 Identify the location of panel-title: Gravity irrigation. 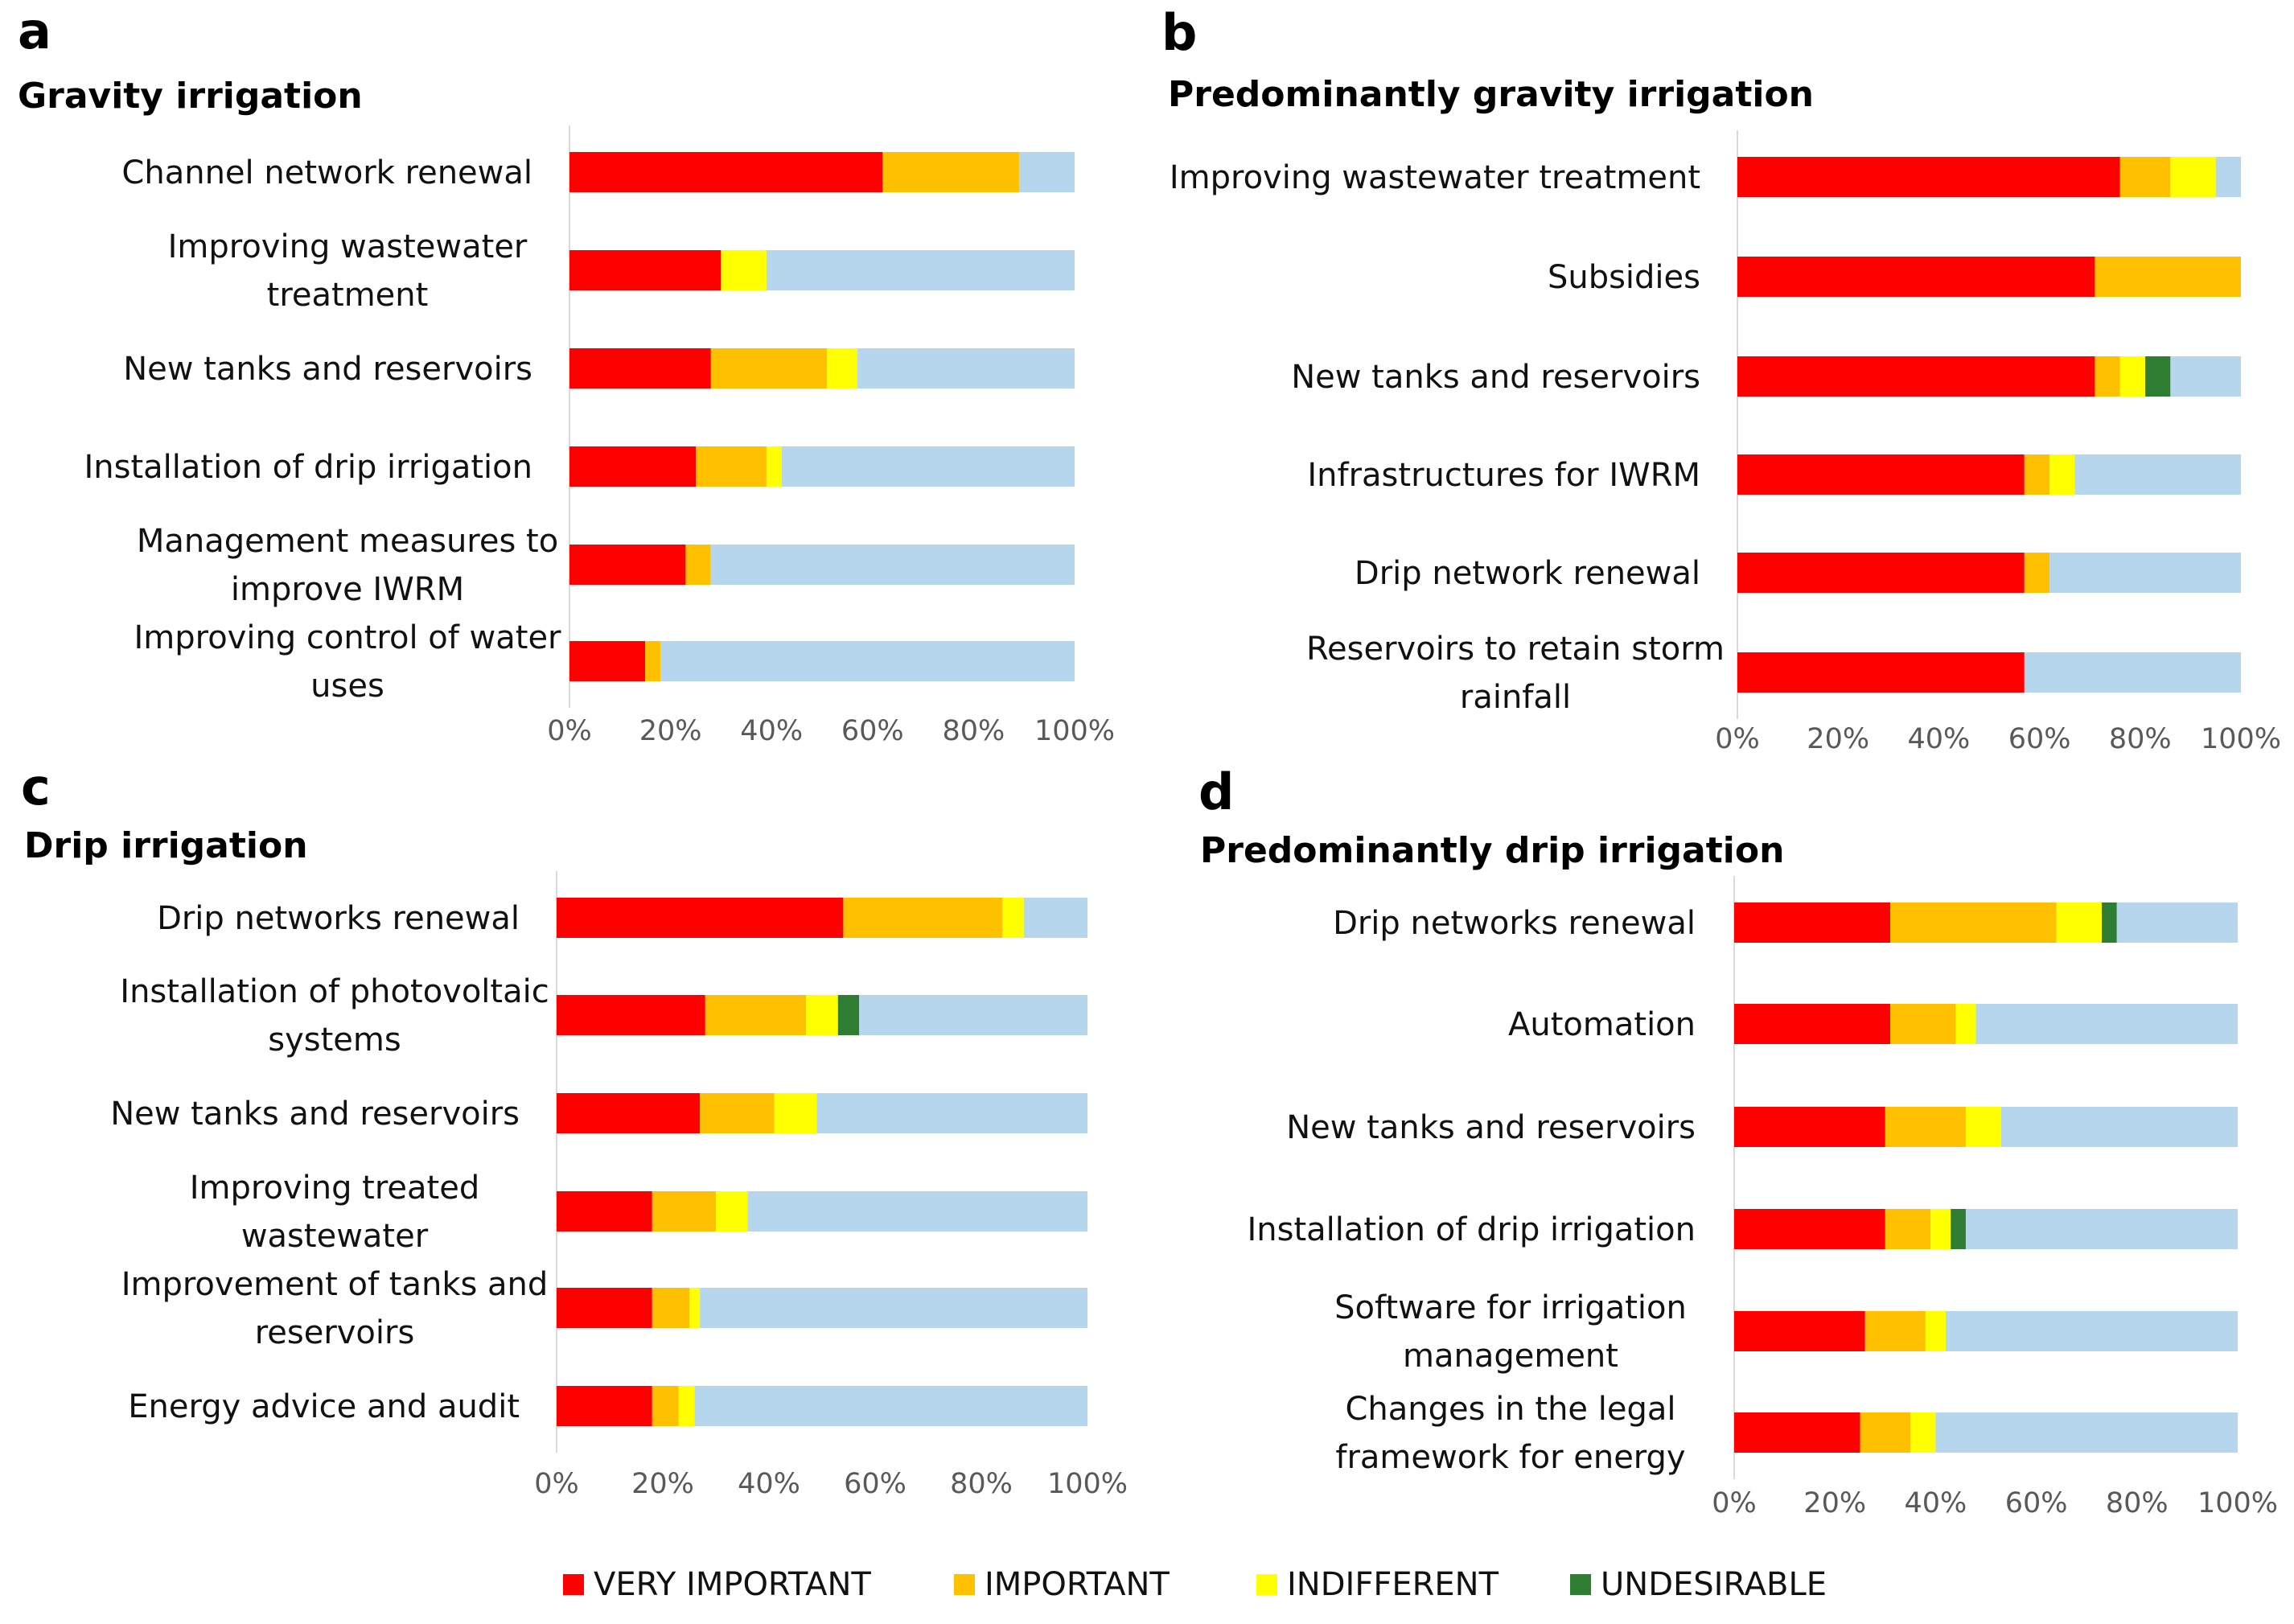
(190, 96).